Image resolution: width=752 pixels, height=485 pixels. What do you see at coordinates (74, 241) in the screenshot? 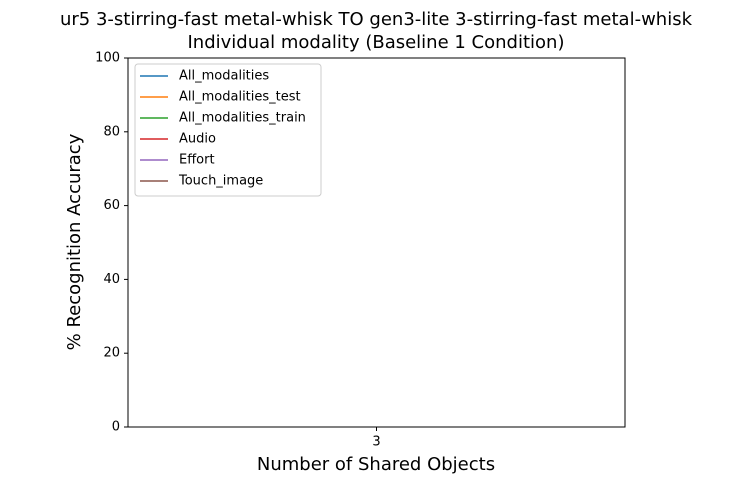
I see `y-axis-label: % Recognition Accuracy` at bounding box center [74, 241].